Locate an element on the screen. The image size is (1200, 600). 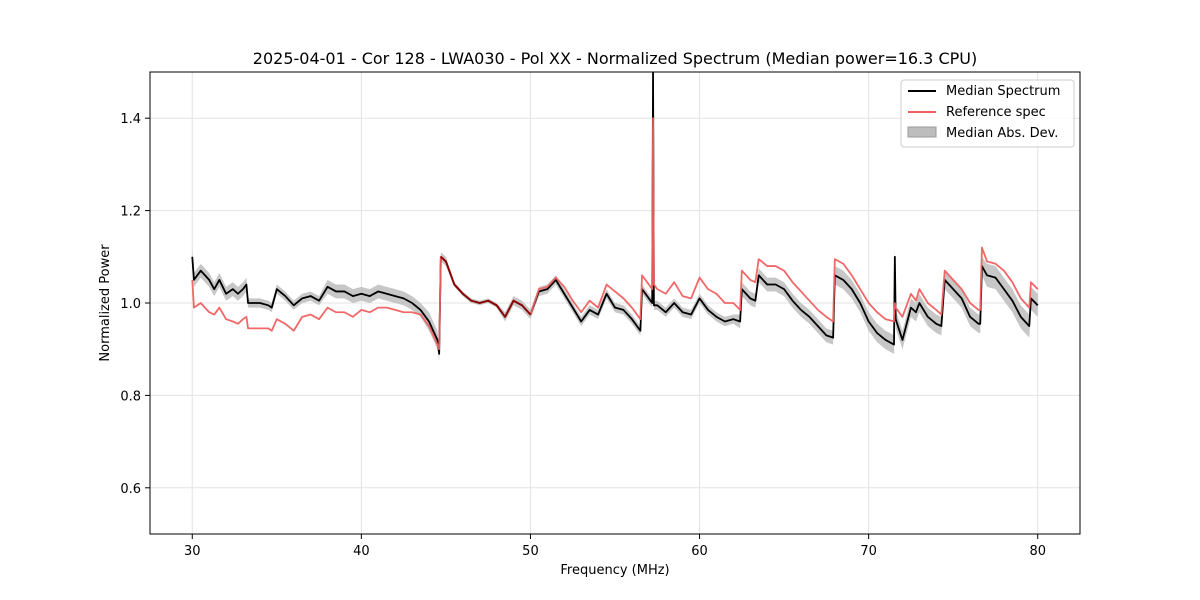
legend-box is located at coordinates (987, 113).